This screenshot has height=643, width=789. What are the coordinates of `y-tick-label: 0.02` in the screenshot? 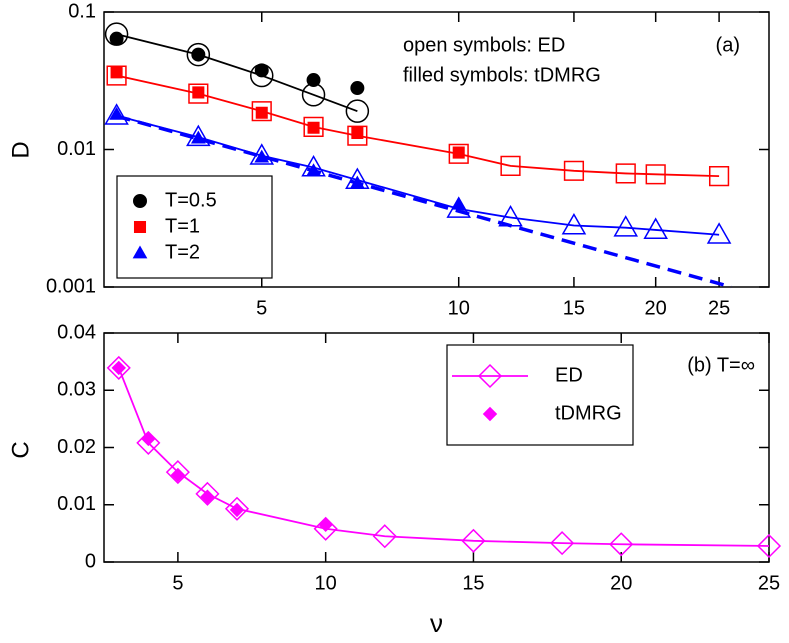 It's located at (76, 447).